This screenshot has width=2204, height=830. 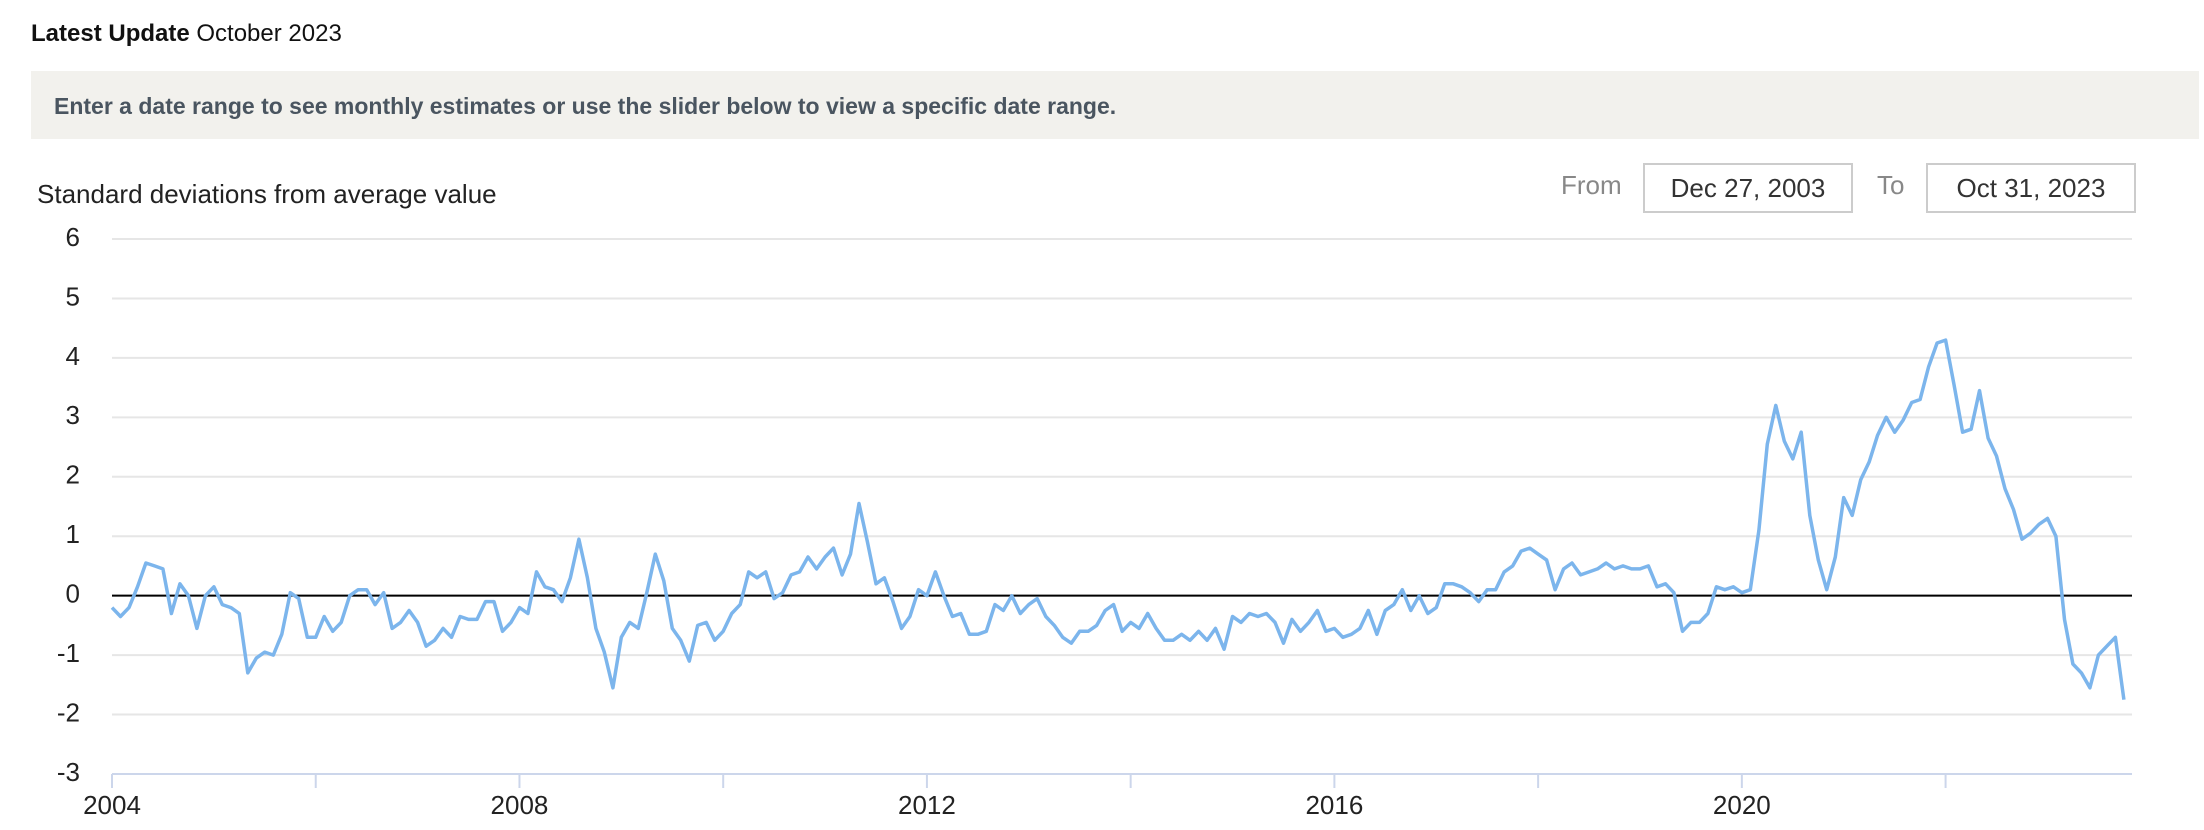 What do you see at coordinates (1742, 805) in the screenshot?
I see `x-tick-label: 2020` at bounding box center [1742, 805].